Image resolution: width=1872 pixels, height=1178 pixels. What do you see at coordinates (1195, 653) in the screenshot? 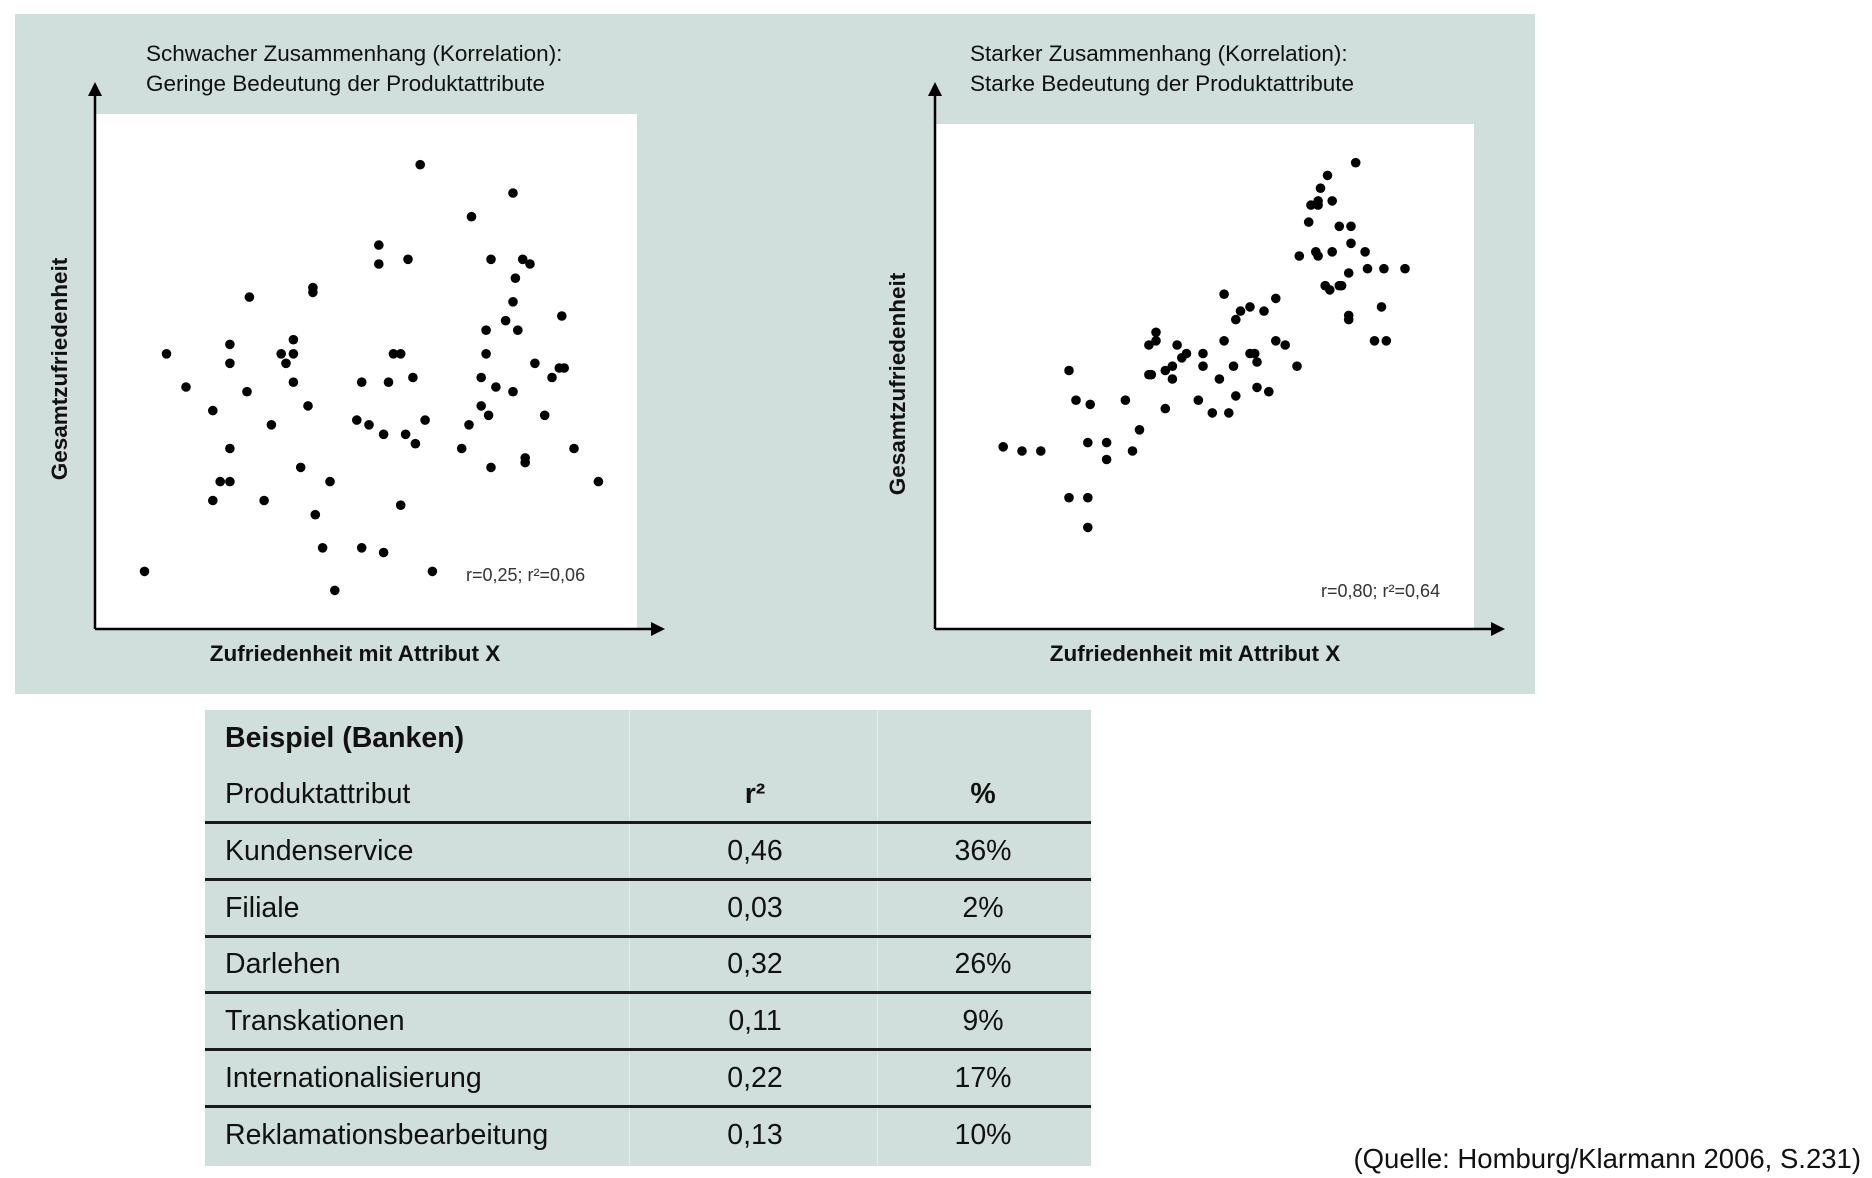
I see `chart2-xlabel: Zufriedenheit mit Attribut X` at bounding box center [1195, 653].